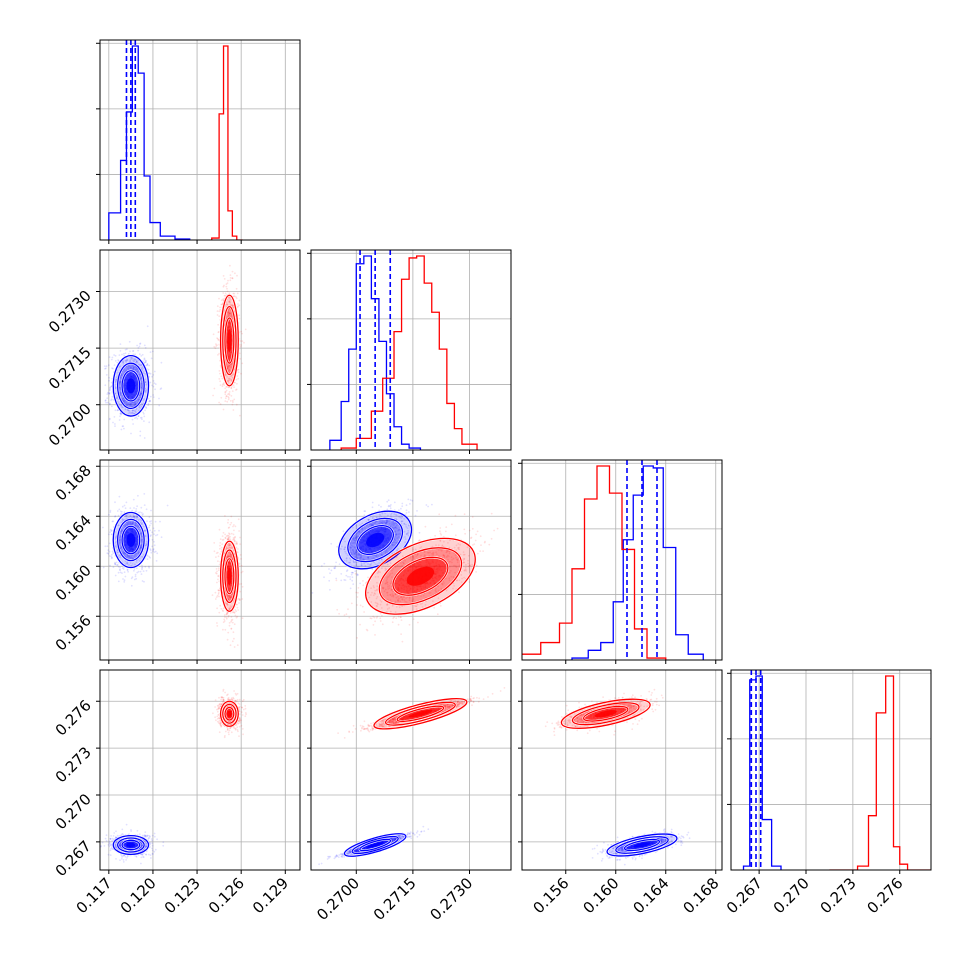  I want to click on panel-content, so click(175, 140).